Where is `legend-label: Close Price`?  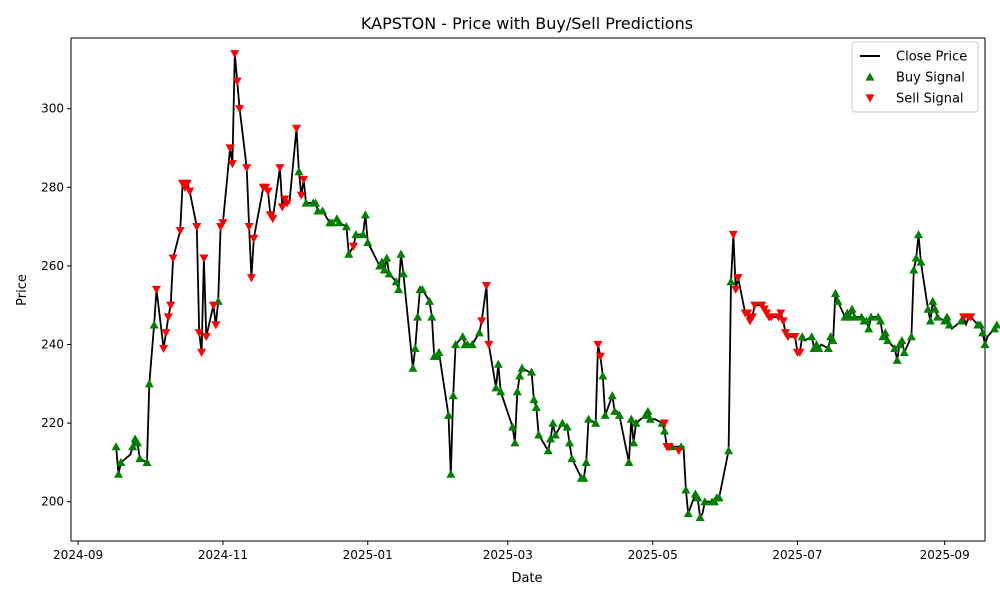 legend-label: Close Price is located at coordinates (931, 57).